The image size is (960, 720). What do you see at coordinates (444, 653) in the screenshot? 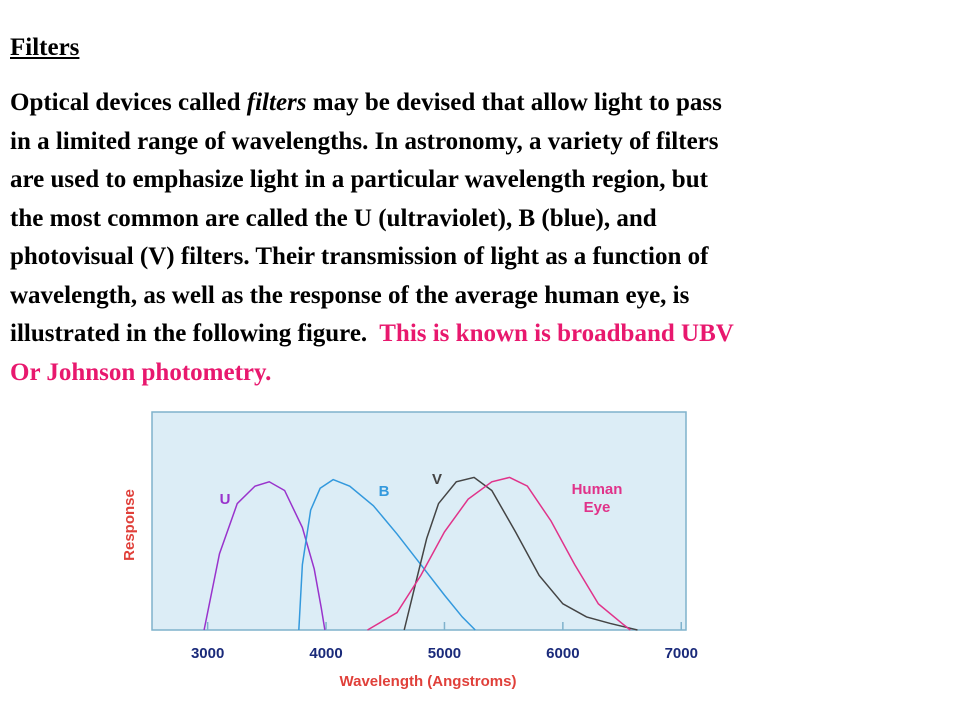
I see `x-tick-label: 5000` at bounding box center [444, 653].